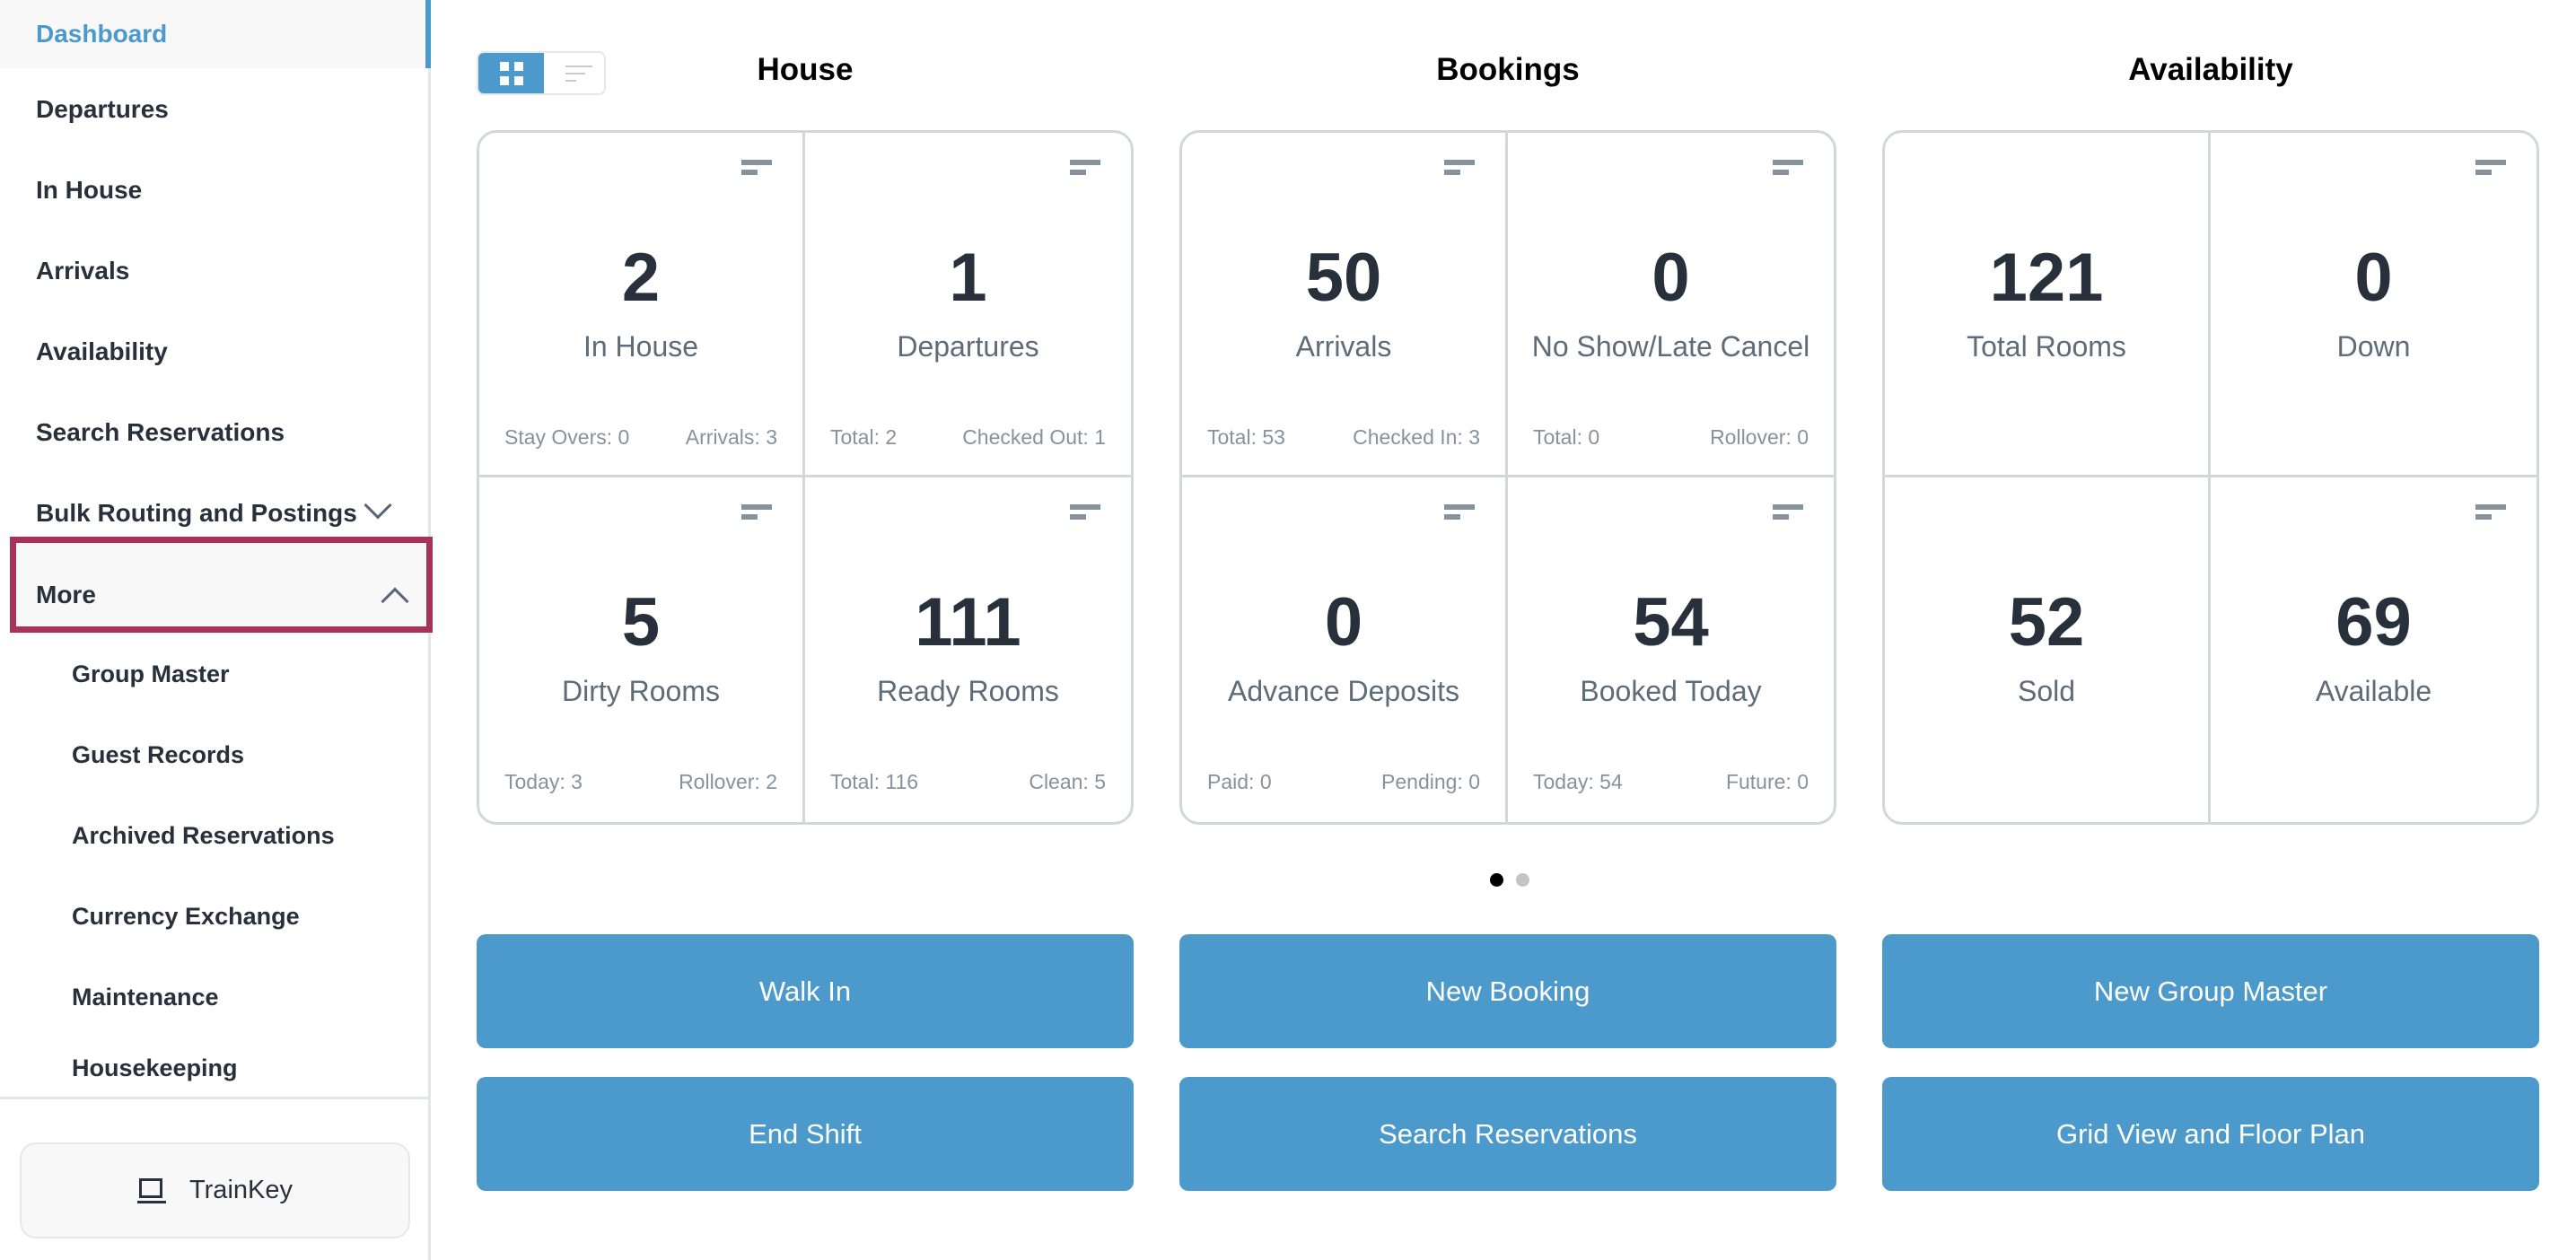  I want to click on stat-value: 1, so click(968, 278).